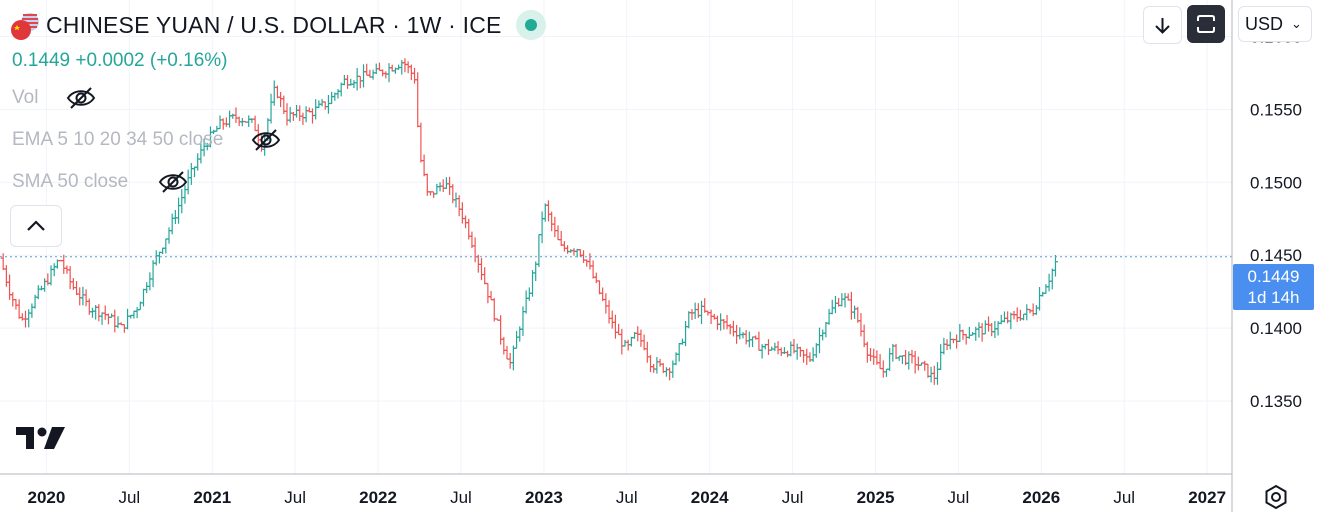 This screenshot has height=515, width=1321. What do you see at coordinates (274, 24) in the screenshot?
I see `symbol-title: CHINESE YUAN / U.S. DOLLAR · 1W · ICE` at bounding box center [274, 24].